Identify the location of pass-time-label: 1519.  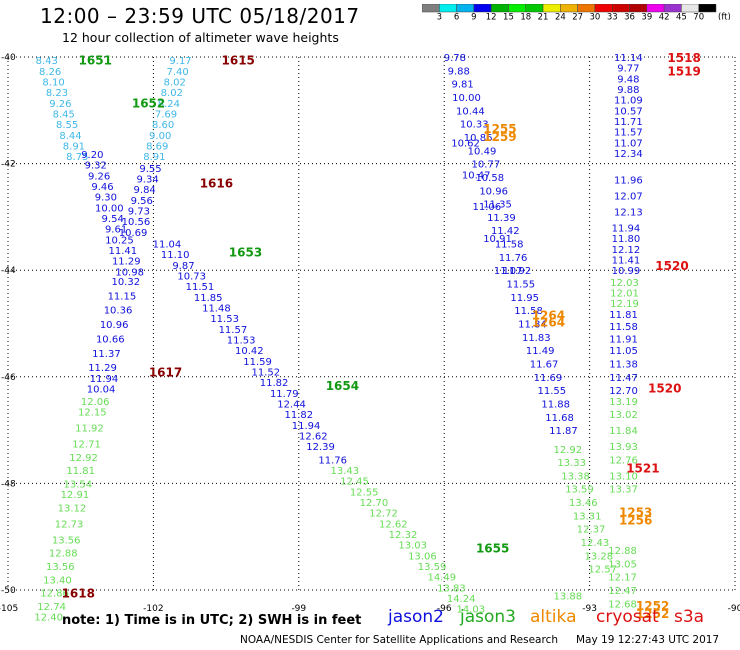
(683, 71).